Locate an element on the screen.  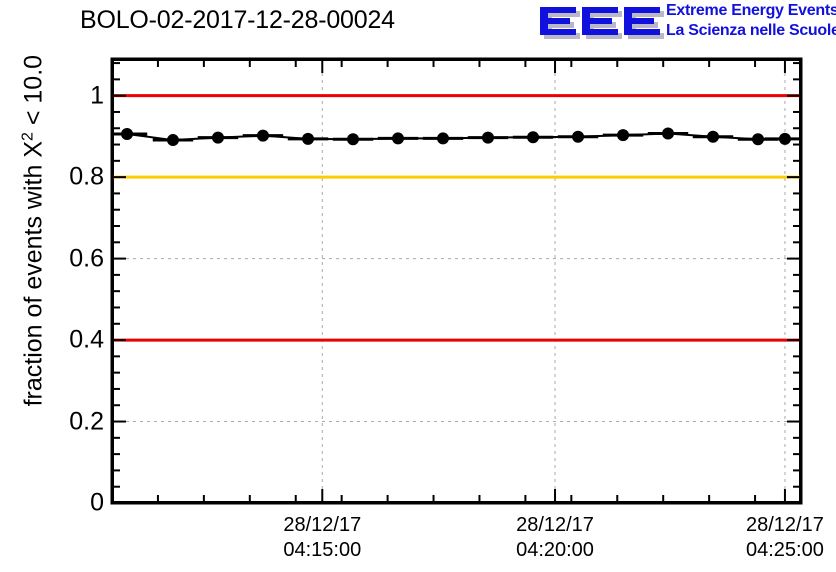
eee-logo-mark is located at coordinates (602, 23).